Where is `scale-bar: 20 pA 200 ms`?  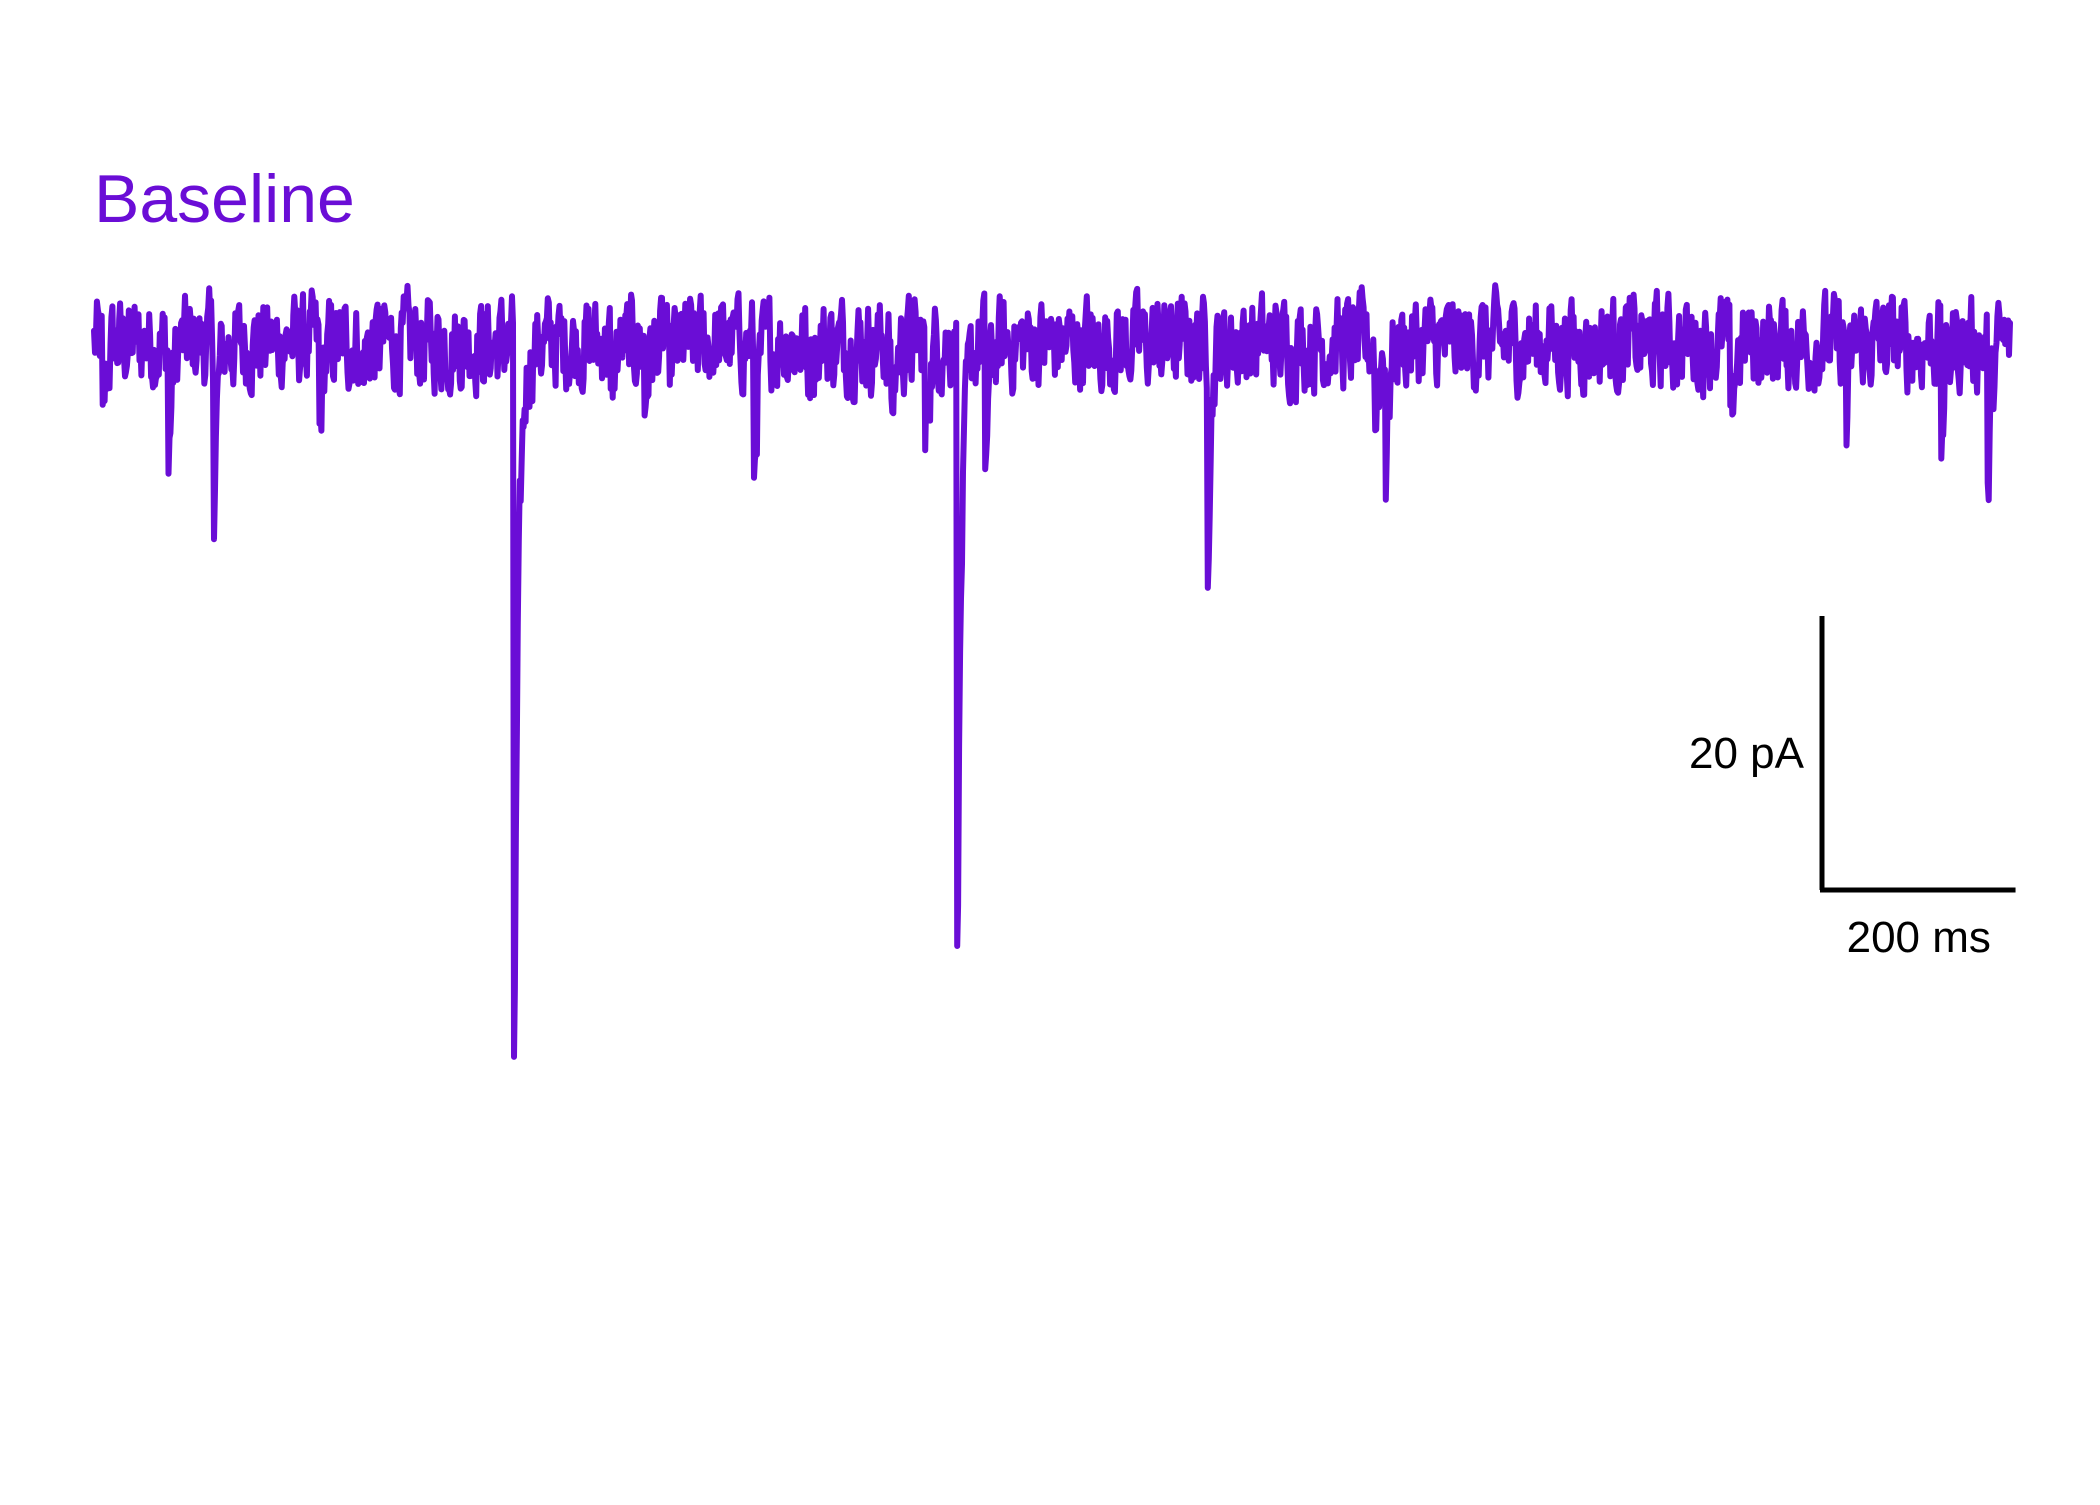
scale-bar: 20 pA 200 ms is located at coordinates (1852, 789).